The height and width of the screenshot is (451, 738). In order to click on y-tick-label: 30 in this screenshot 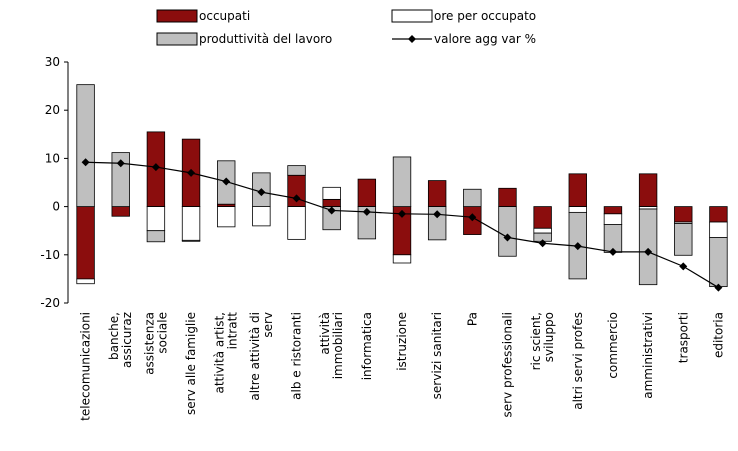, I will do `click(52, 62)`.